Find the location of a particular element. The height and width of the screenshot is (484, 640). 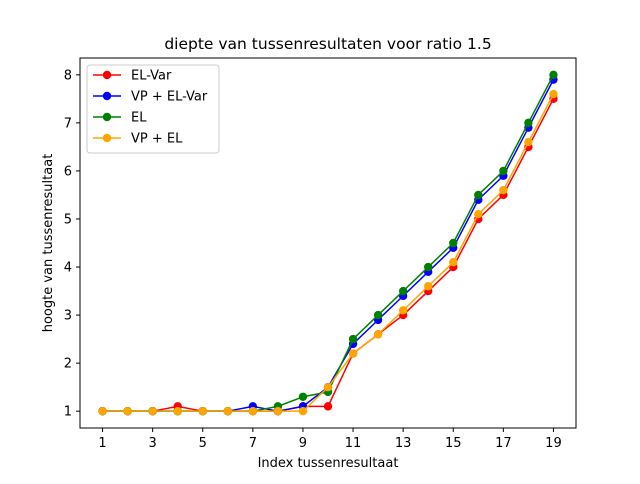

legend-label: VP + EL-Var is located at coordinates (169, 97).